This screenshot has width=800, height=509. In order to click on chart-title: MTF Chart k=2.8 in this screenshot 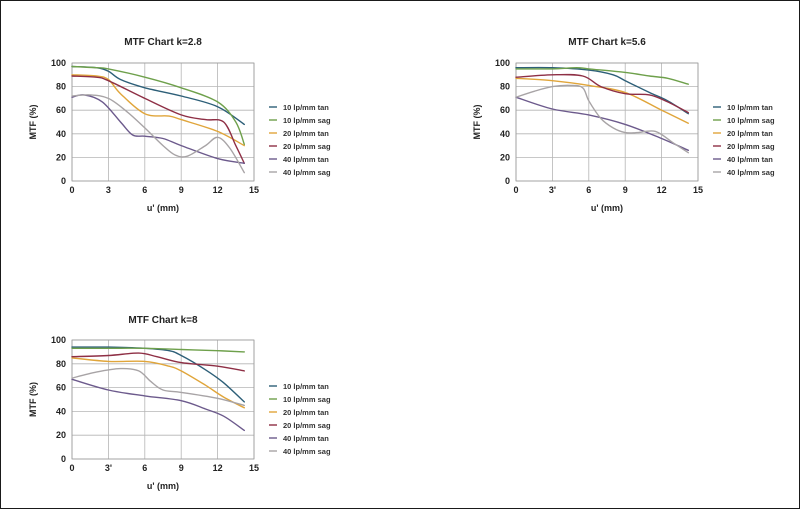, I will do `click(163, 42)`.